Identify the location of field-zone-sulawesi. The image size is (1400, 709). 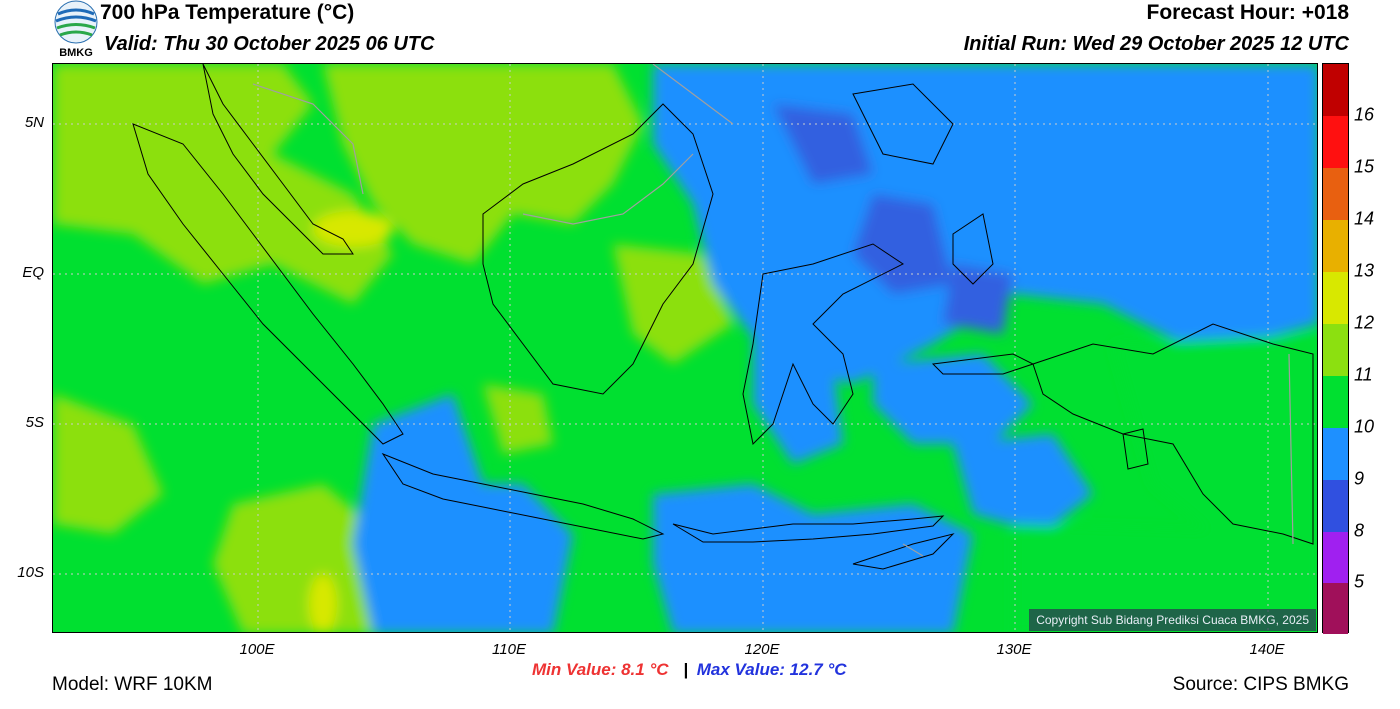
(798, 394).